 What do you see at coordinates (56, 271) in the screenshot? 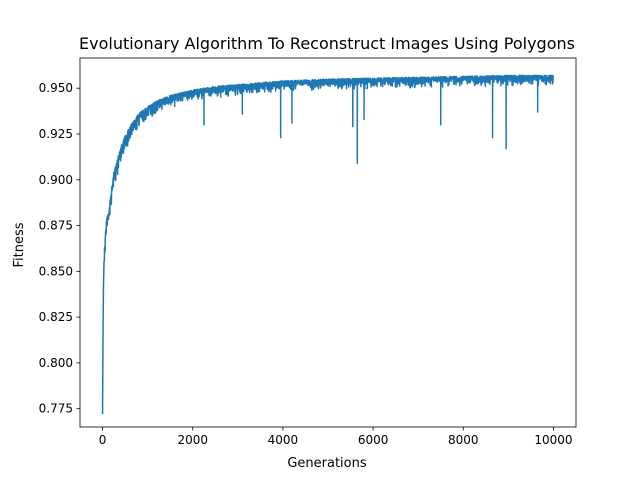
I see `y-tick-label: 0.850` at bounding box center [56, 271].